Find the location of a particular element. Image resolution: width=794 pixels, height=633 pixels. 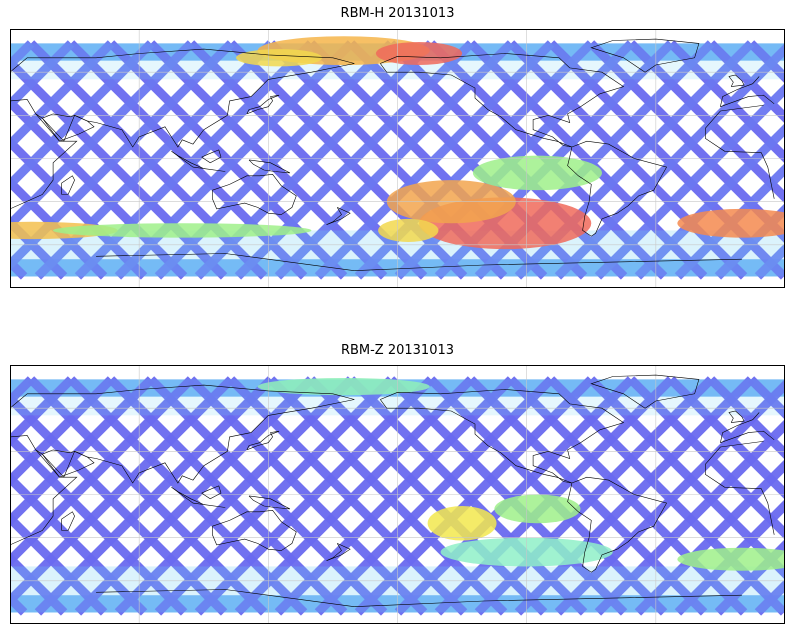

panel-title-top: RBM-H 20131013 is located at coordinates (397, 13).